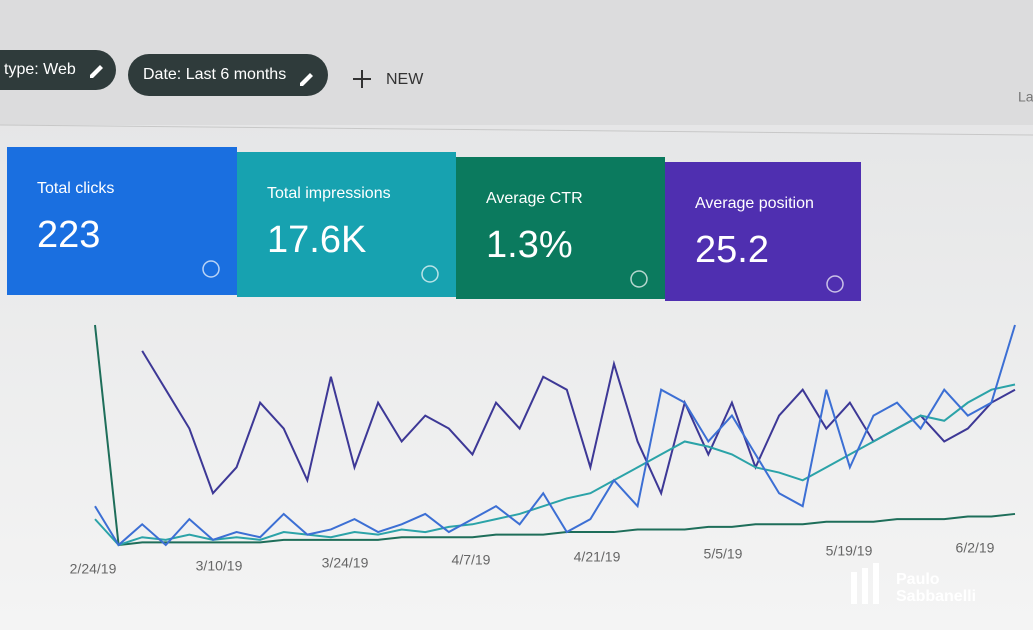  What do you see at coordinates (68, 235) in the screenshot?
I see `metric-value: 223` at bounding box center [68, 235].